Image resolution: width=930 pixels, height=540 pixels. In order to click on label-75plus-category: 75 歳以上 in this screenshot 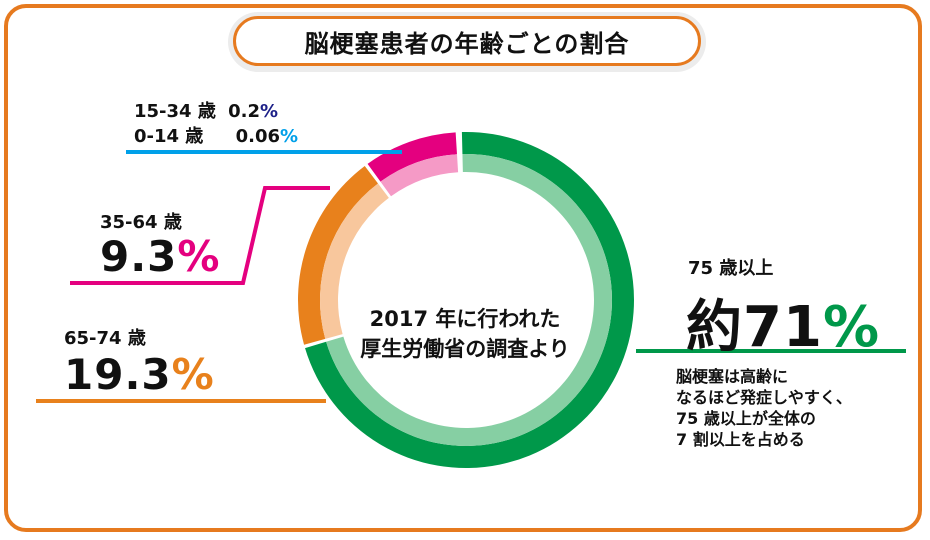, I will do `click(731, 268)`.